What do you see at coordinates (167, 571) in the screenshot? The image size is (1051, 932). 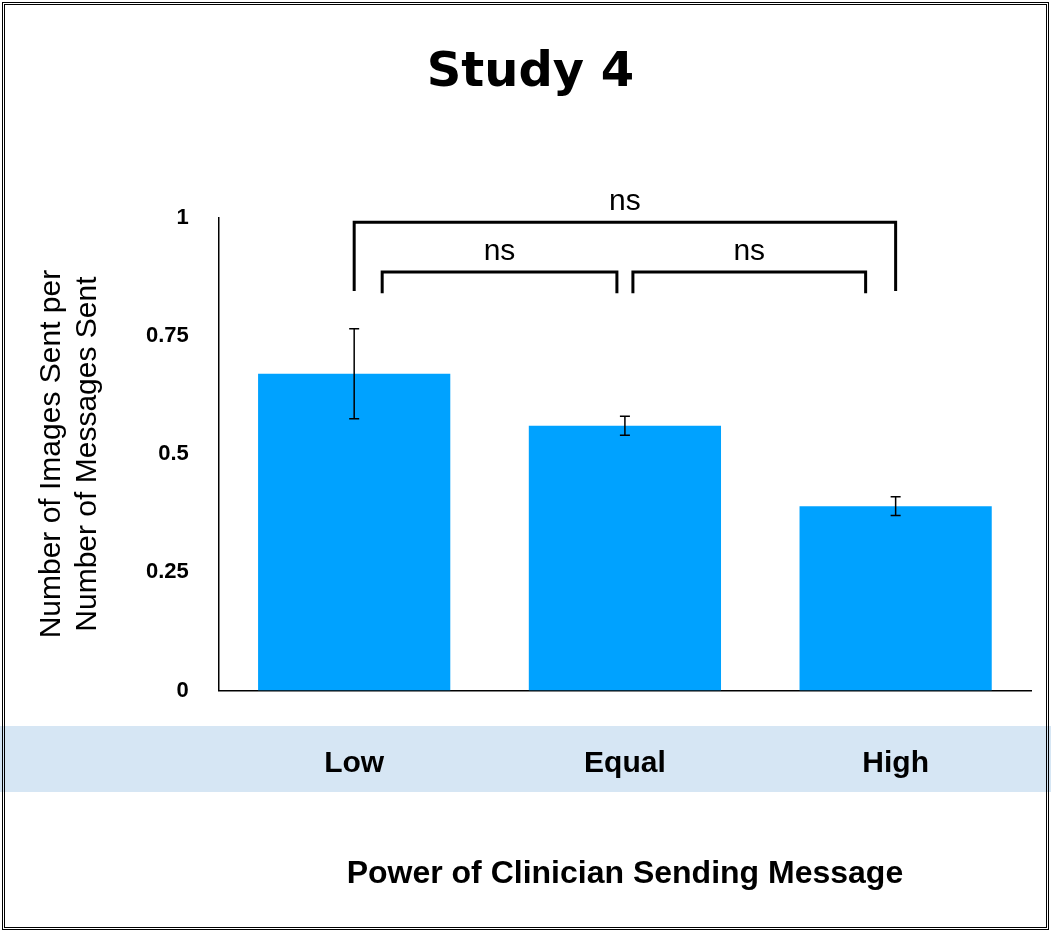 I see `y-tick-label: 0.25` at bounding box center [167, 571].